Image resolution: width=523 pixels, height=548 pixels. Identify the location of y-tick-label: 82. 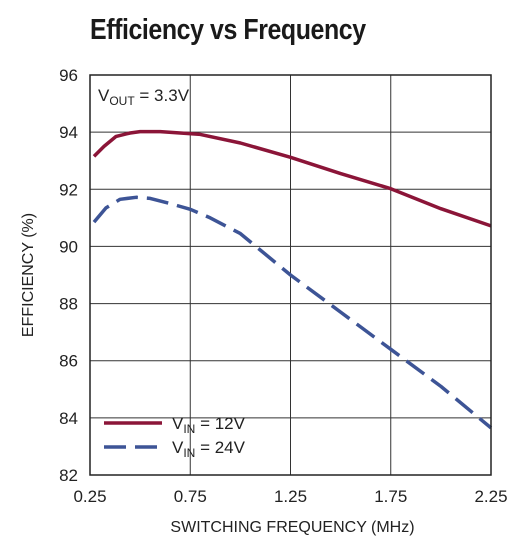
(68, 475).